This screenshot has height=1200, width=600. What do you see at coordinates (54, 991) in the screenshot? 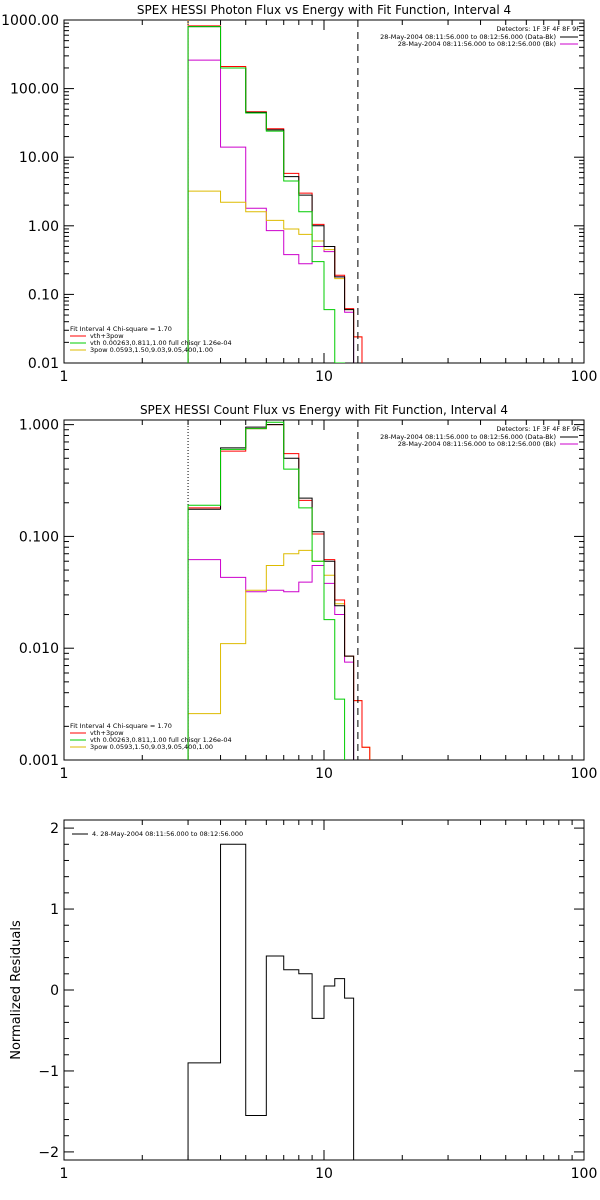
I see `y-tick-label: 0` at bounding box center [54, 991].